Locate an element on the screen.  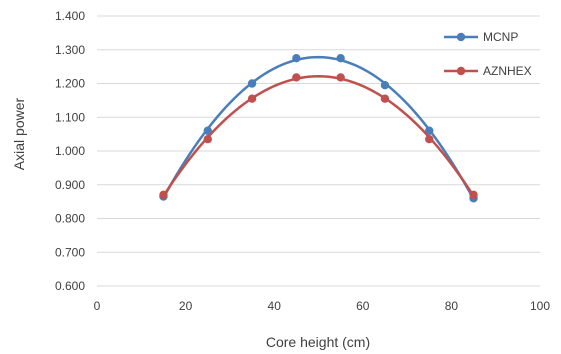
y-tick-label: 1.100 is located at coordinates (70, 117).